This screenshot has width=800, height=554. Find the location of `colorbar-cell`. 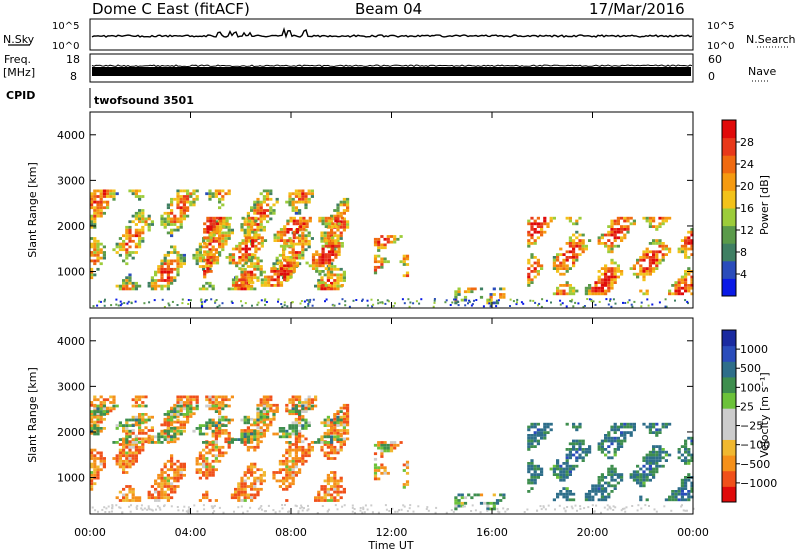

colorbar-cell is located at coordinates (729, 494).